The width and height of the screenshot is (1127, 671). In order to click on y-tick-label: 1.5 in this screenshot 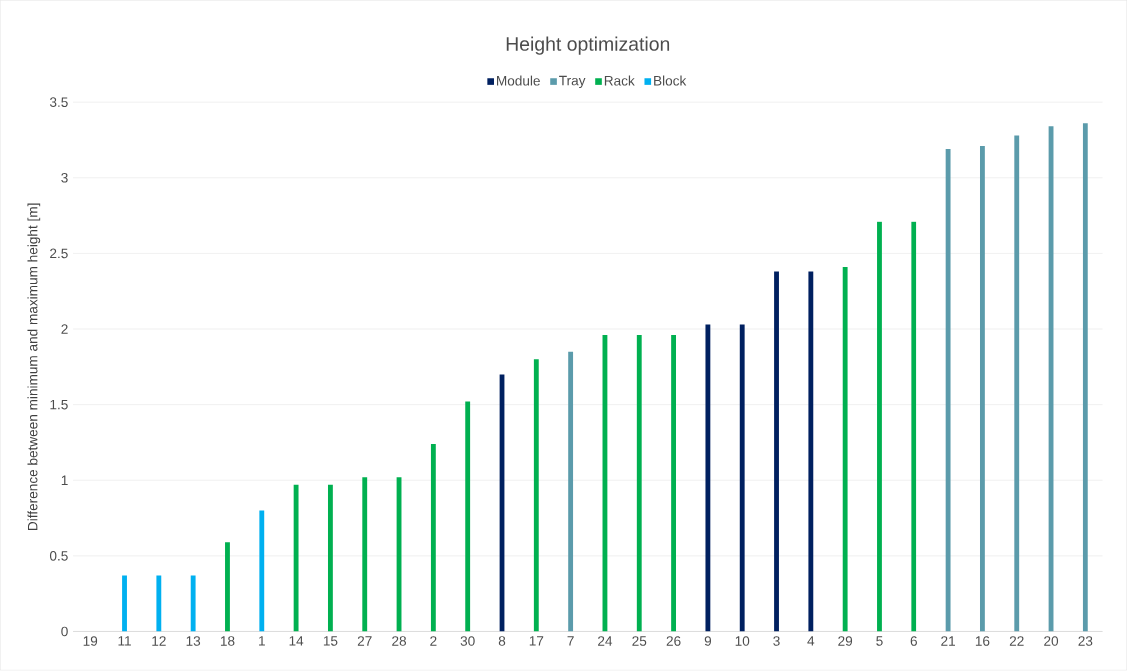, I will do `click(59, 405)`.